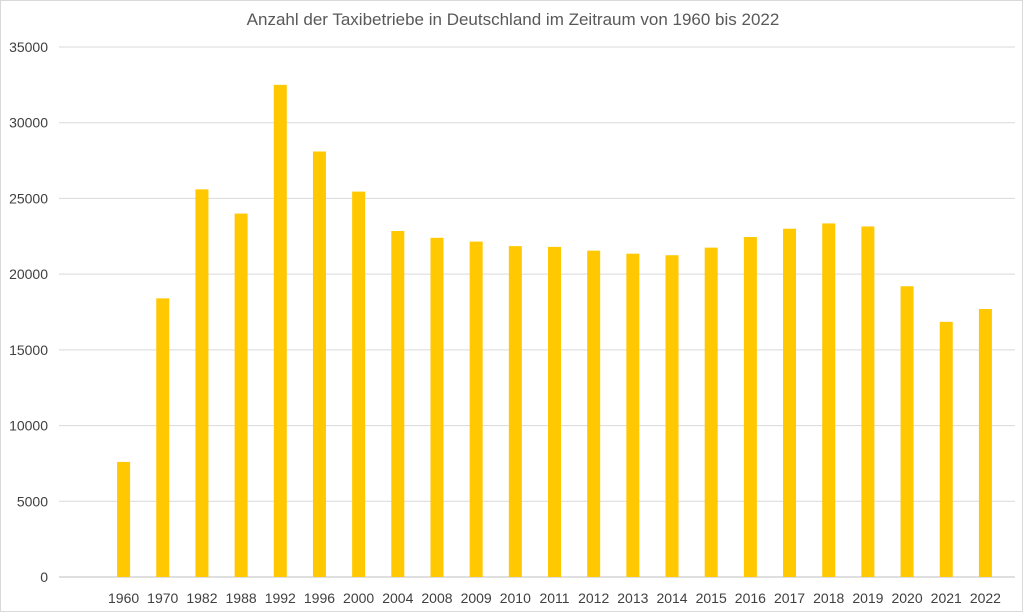  What do you see at coordinates (672, 416) in the screenshot?
I see `bar-2014` at bounding box center [672, 416].